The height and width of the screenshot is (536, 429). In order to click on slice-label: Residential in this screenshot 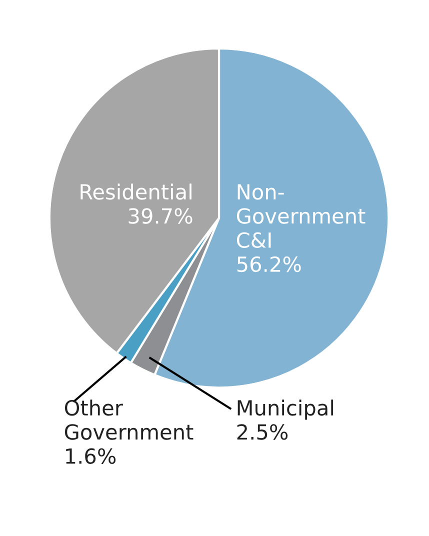, I will do `click(136, 192)`.